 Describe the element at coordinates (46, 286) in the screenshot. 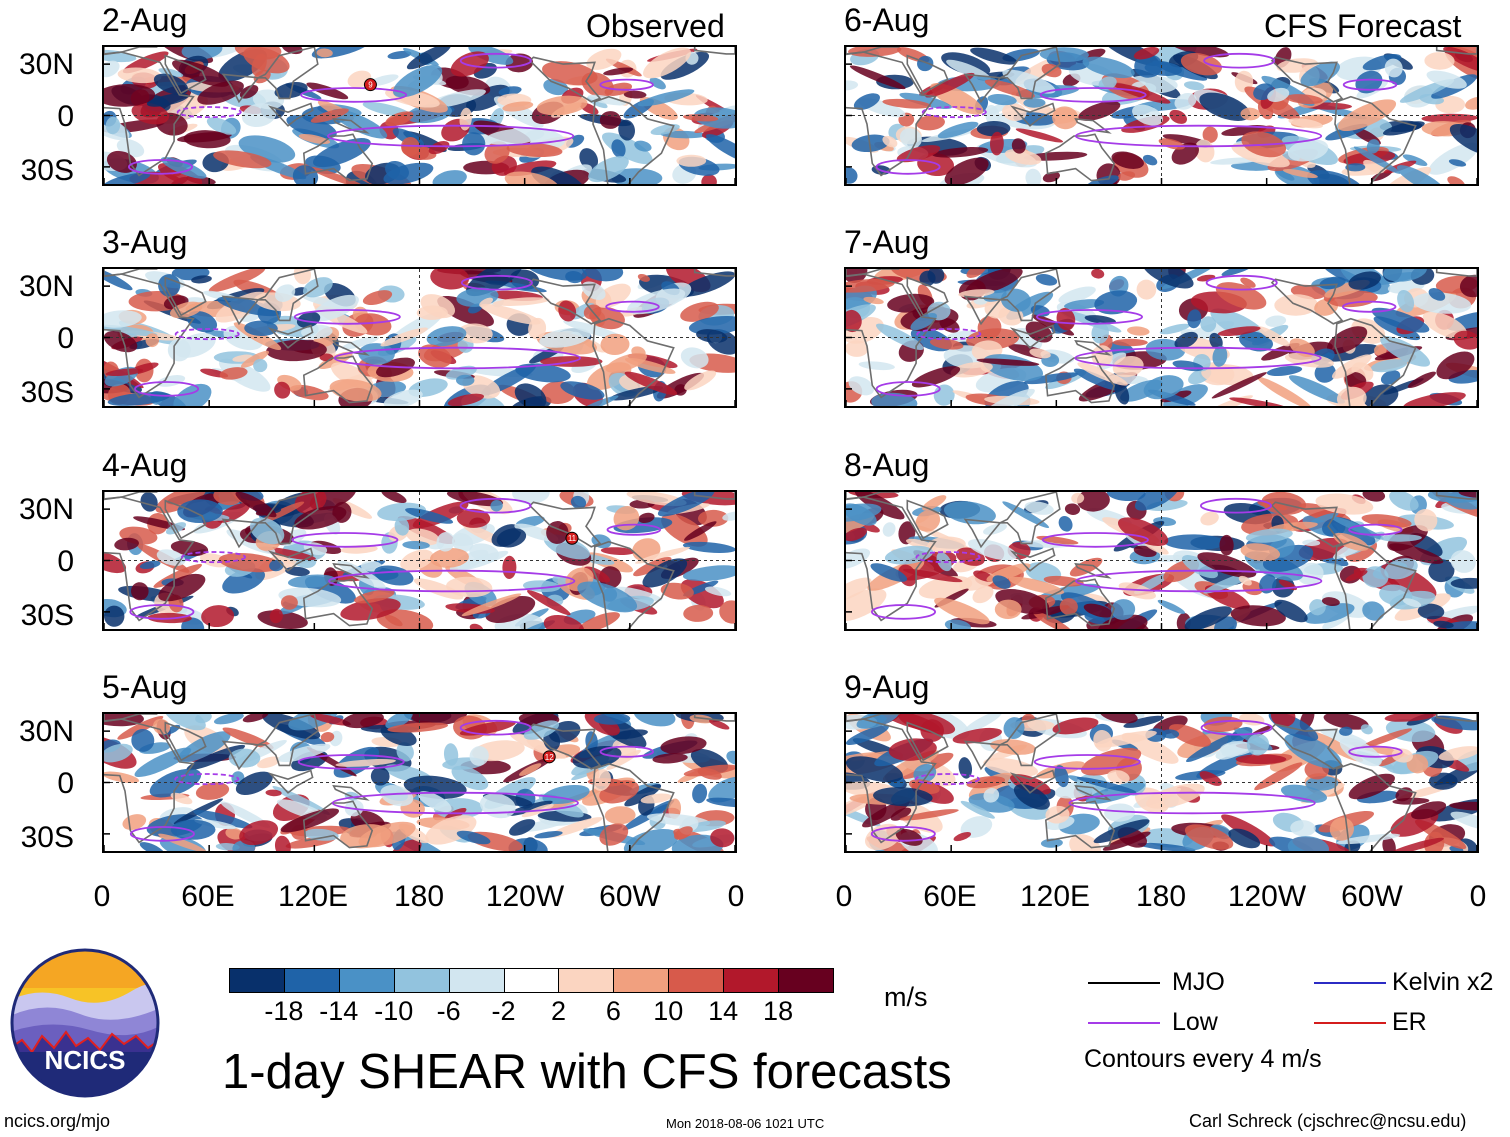

I see `y-tick-label: 30N` at that location.